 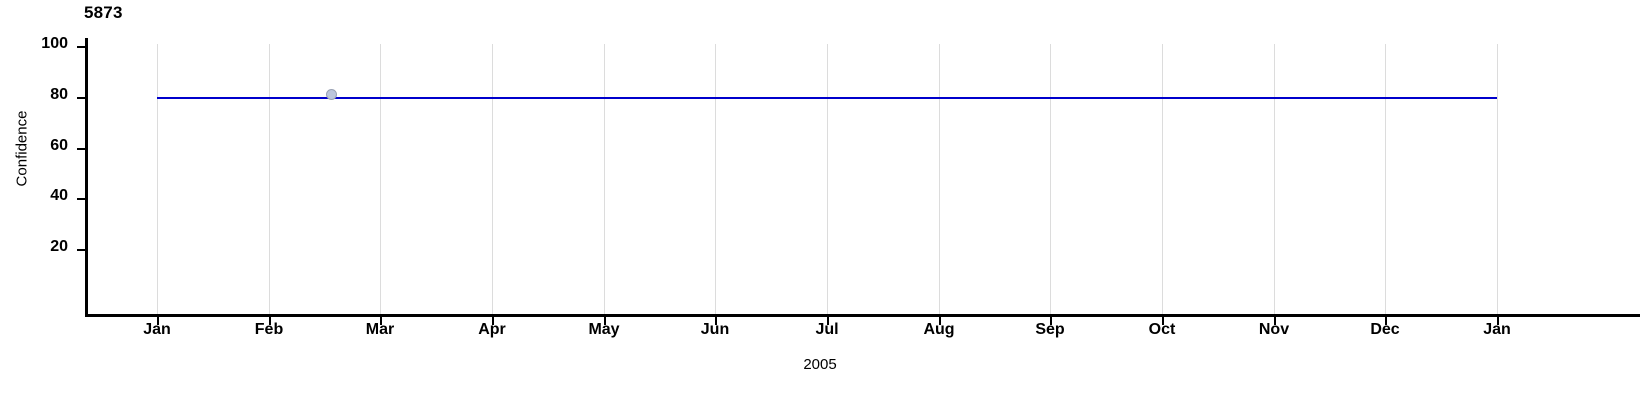 I want to click on y-axis-spine, so click(x=86, y=177).